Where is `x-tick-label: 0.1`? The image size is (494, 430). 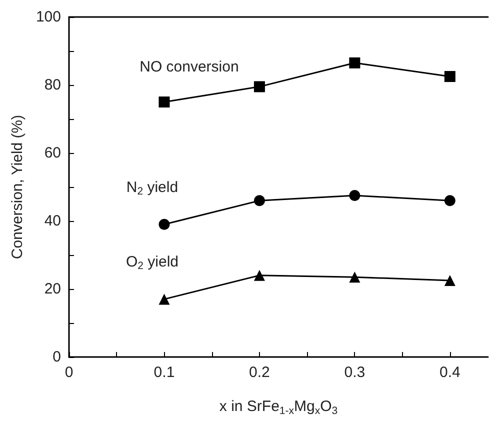 x-tick-label: 0.1 is located at coordinates (164, 372).